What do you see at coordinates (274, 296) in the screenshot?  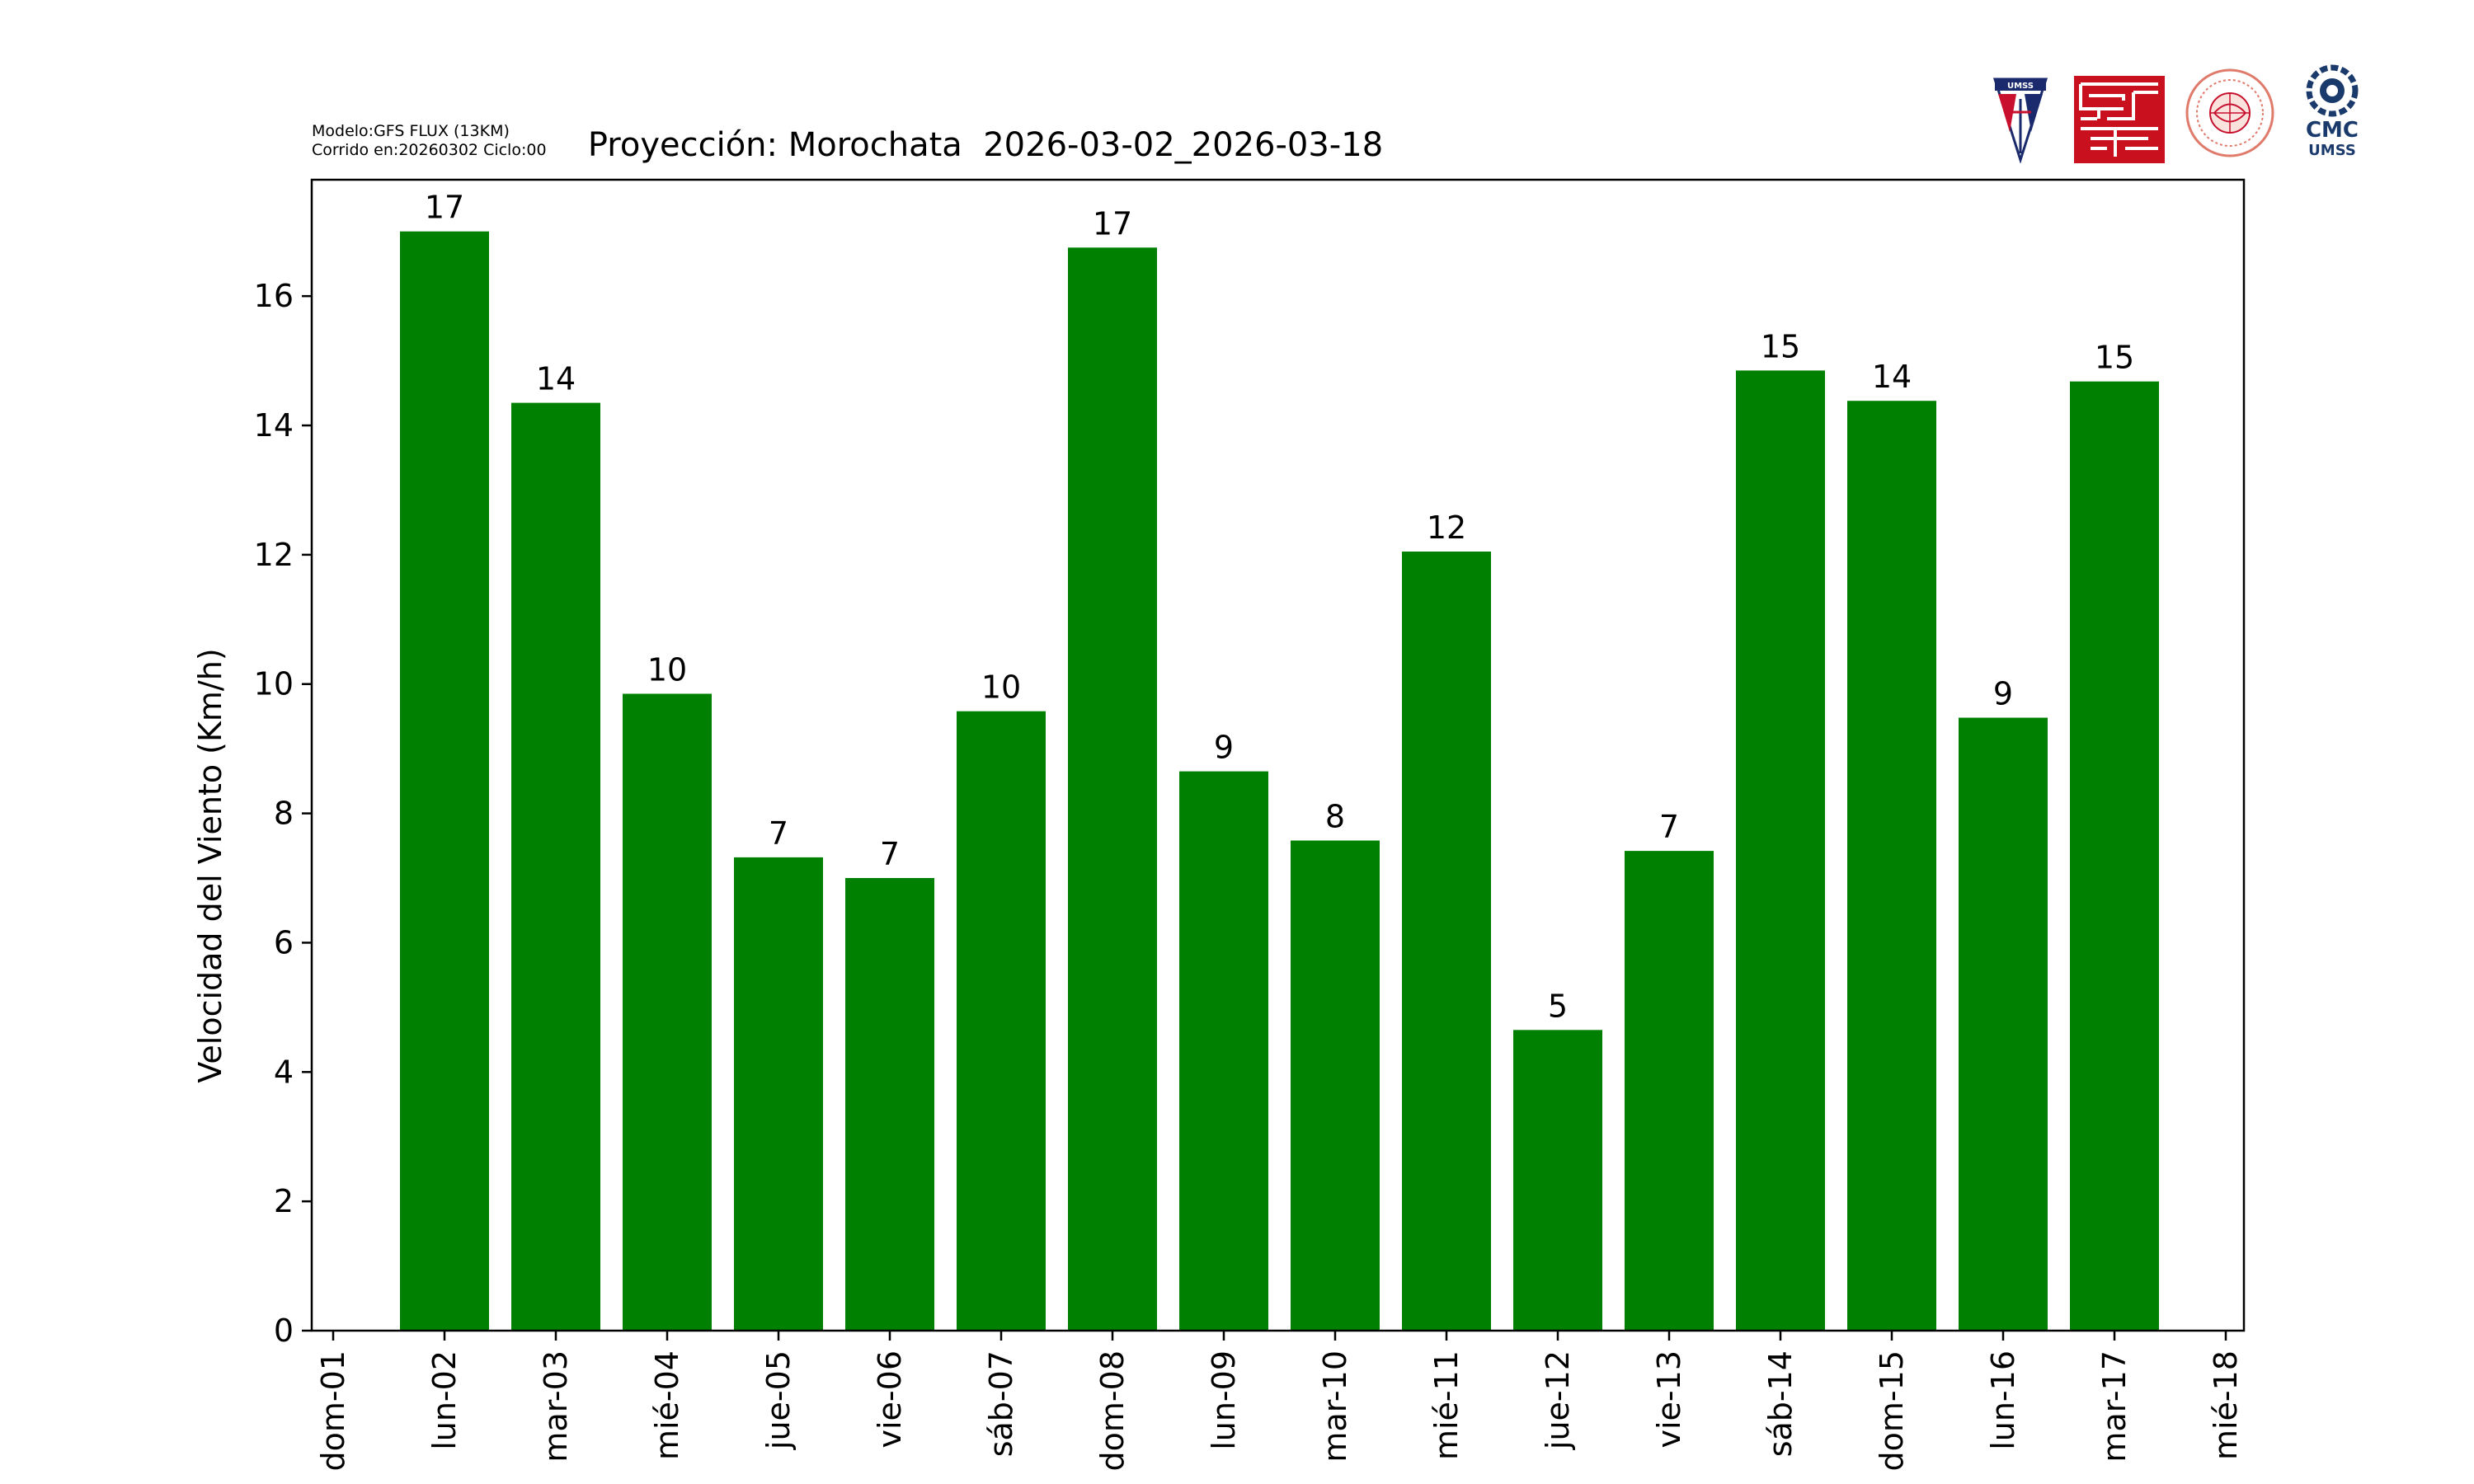 I see `y-tick-label: 16` at bounding box center [274, 296].